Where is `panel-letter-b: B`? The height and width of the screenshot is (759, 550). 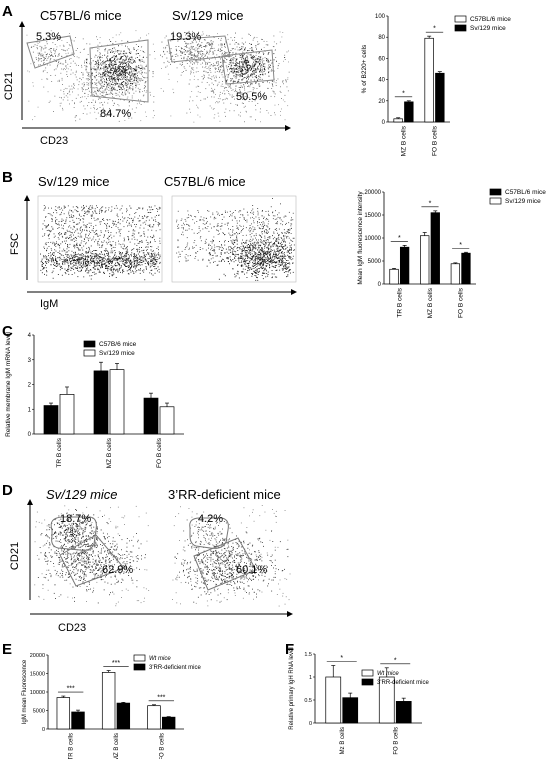
panel-letter-b: B is located at coordinates (7, 177).